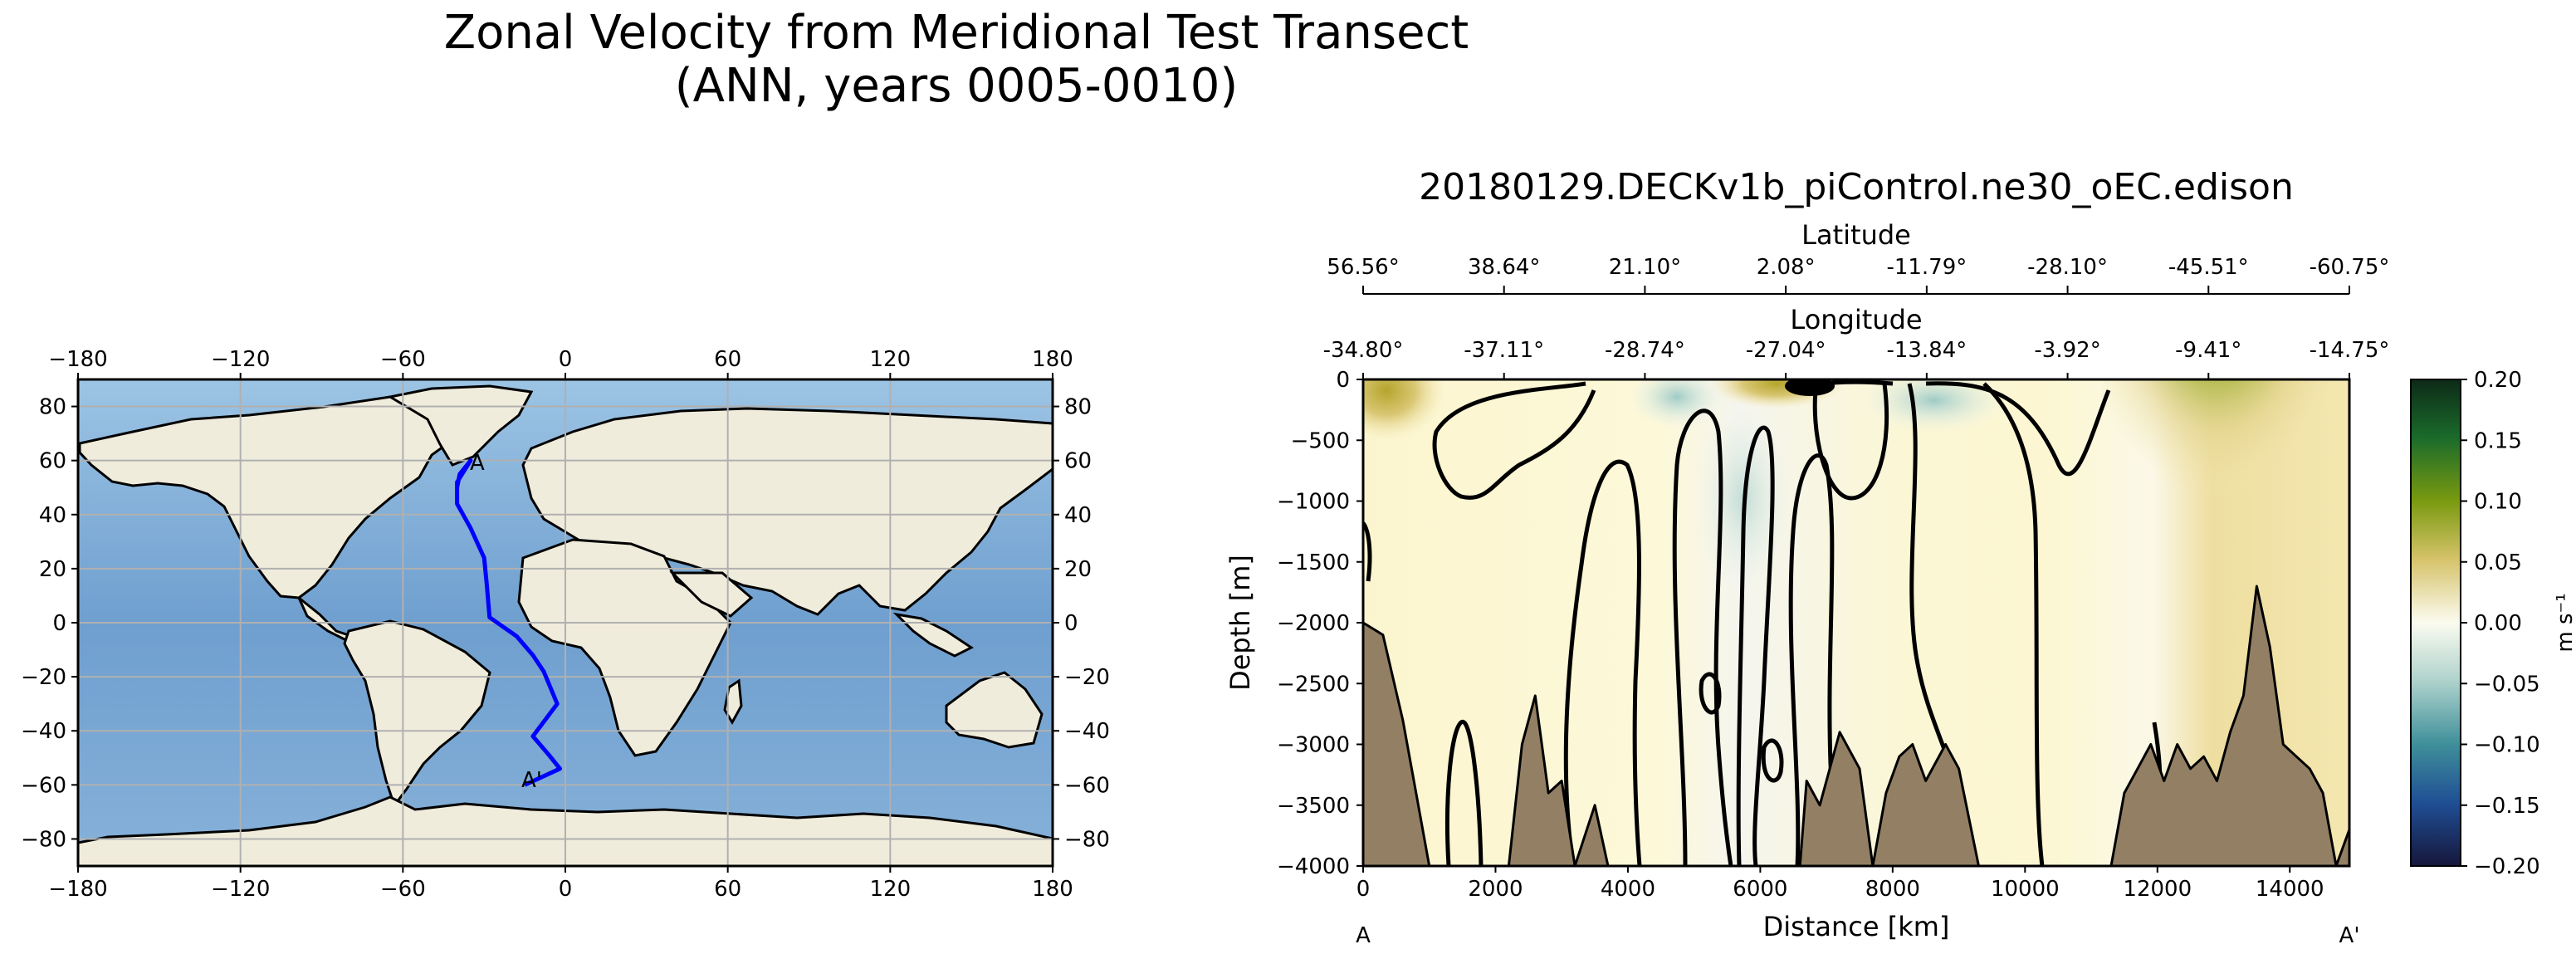 This screenshot has height=954, width=2576. I want to click on section-start-label: A, so click(1363, 935).